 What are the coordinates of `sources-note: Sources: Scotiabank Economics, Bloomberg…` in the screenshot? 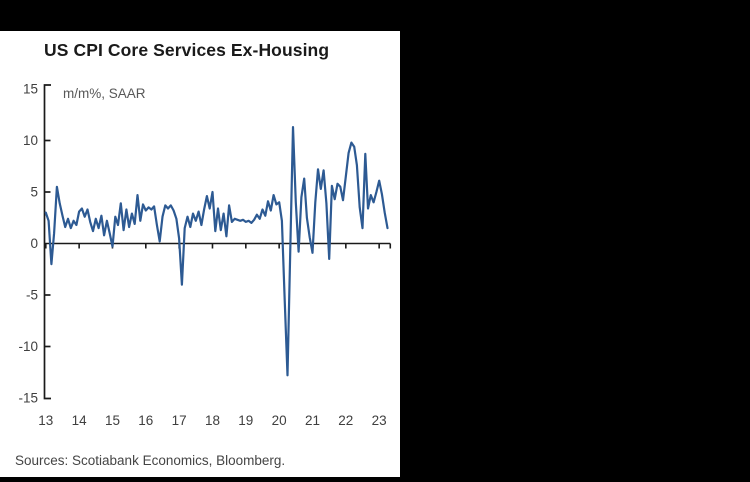 It's located at (150, 460).